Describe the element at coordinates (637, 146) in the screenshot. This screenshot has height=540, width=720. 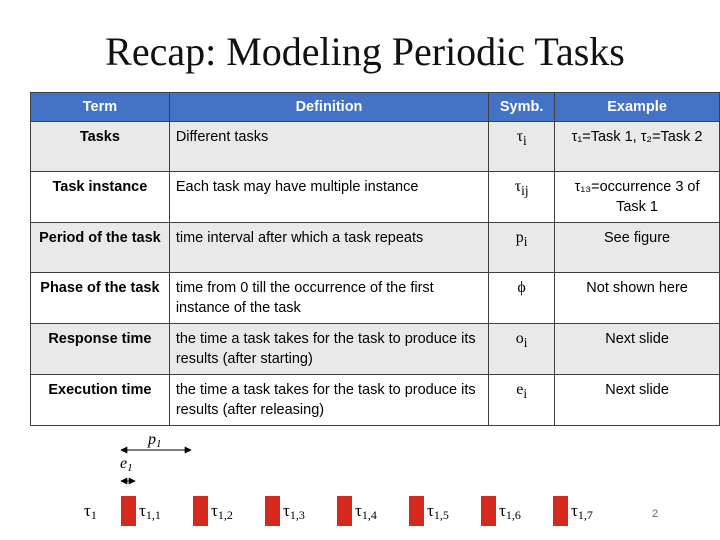
I see `example-cell: τ₁=Task 1, τ₂=Task 2` at that location.